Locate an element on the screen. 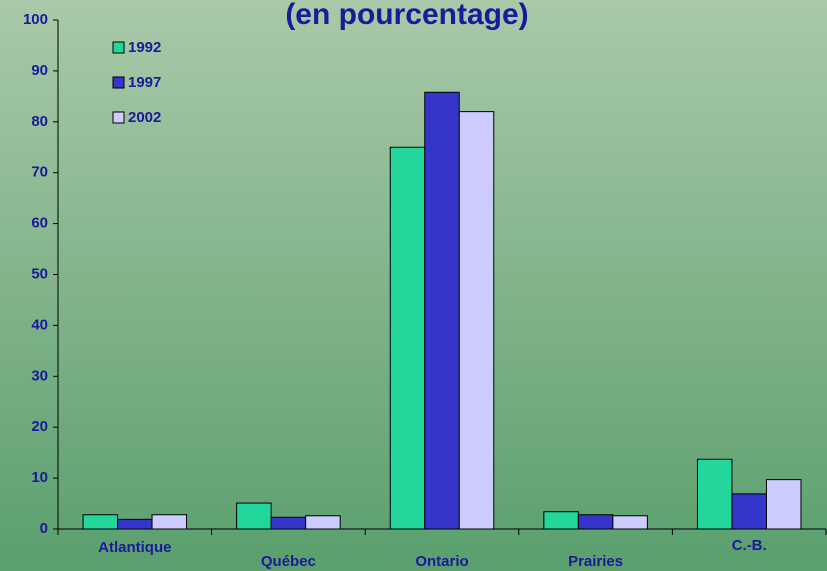 The width and height of the screenshot is (827, 571). legend-label: 1997 is located at coordinates (144, 82).